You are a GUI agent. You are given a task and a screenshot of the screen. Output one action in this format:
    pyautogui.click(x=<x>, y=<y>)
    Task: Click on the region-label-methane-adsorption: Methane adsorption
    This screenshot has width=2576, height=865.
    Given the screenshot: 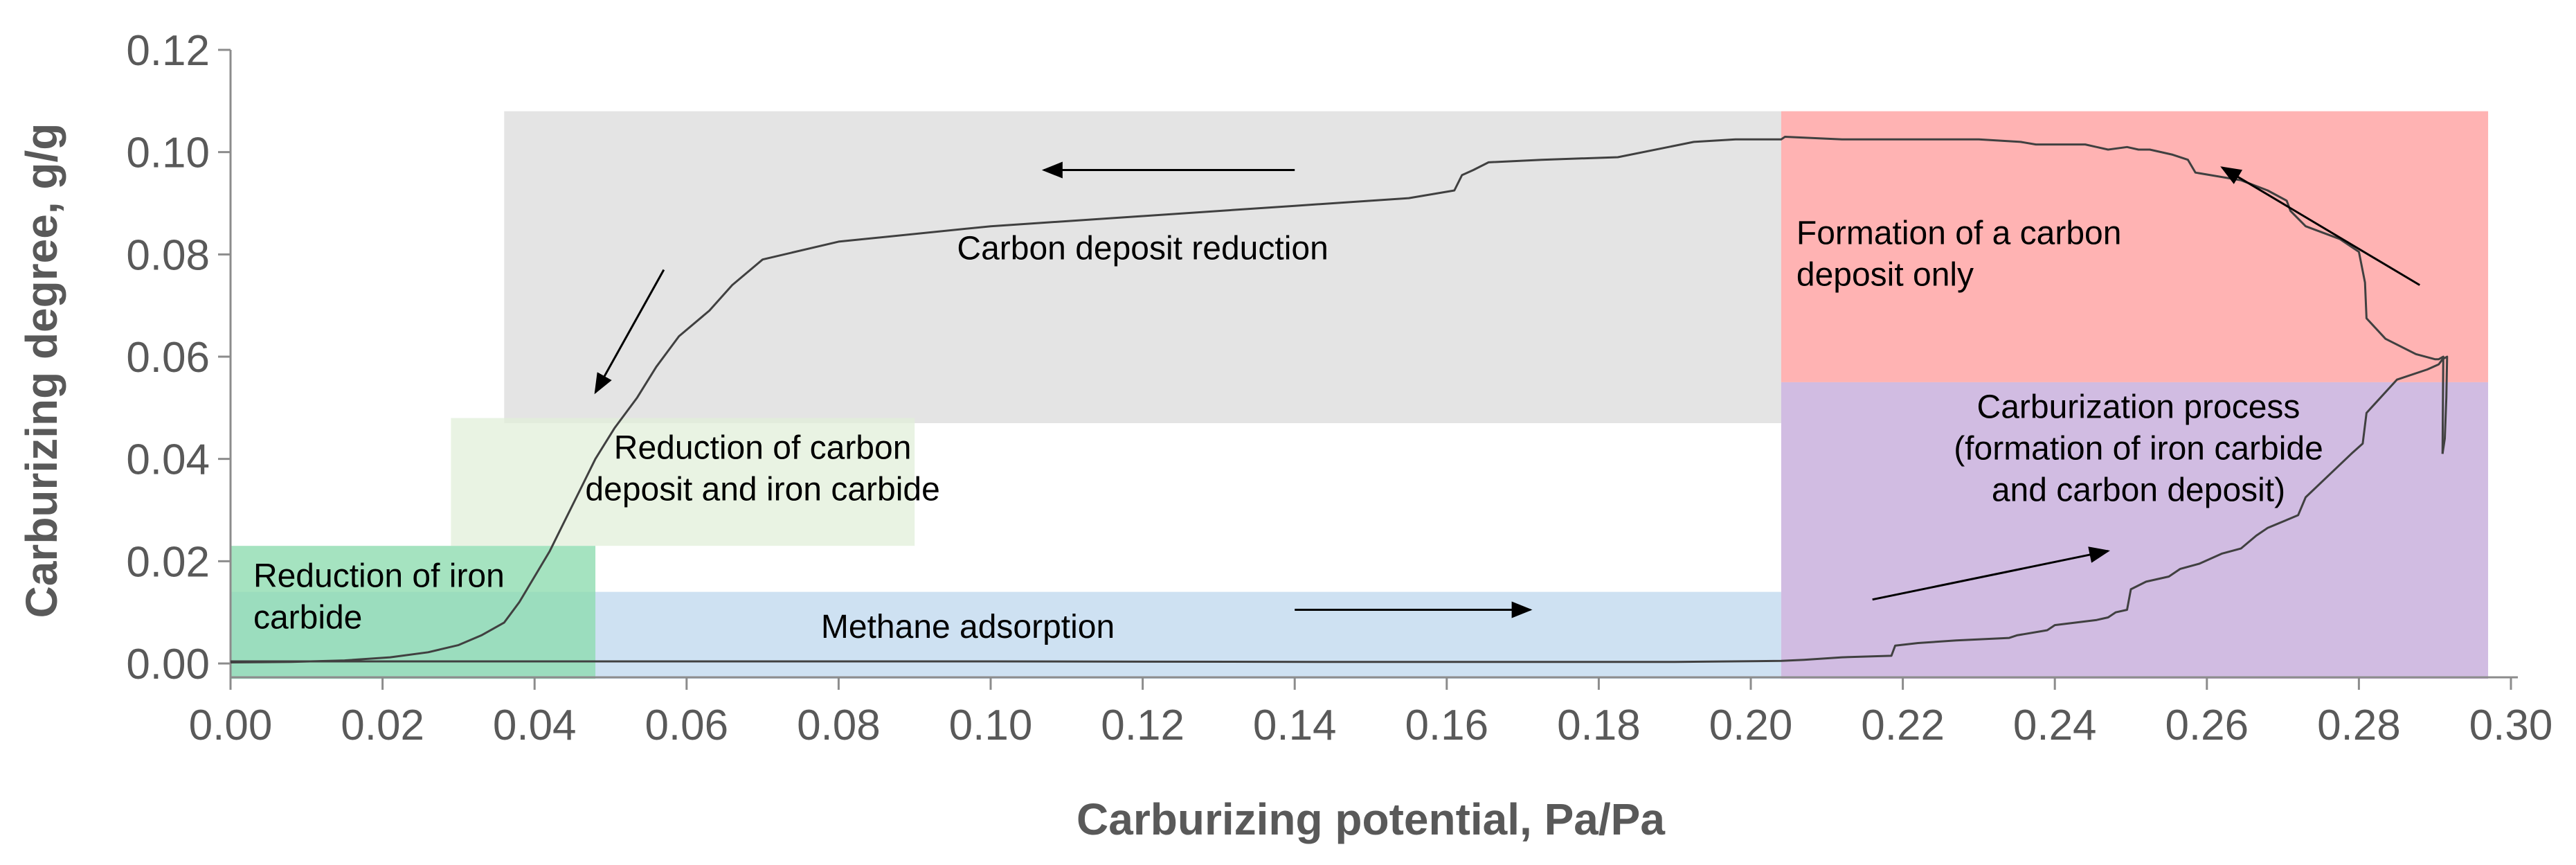 What is the action you would take?
    pyautogui.click(x=968, y=627)
    